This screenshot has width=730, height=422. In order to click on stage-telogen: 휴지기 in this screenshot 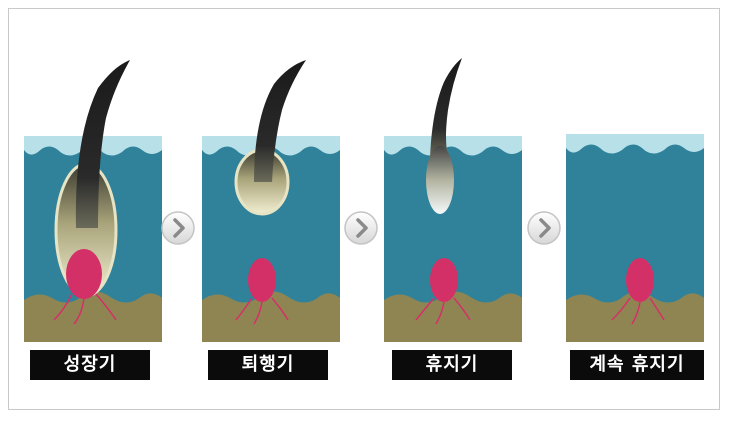, I will do `click(453, 219)`.